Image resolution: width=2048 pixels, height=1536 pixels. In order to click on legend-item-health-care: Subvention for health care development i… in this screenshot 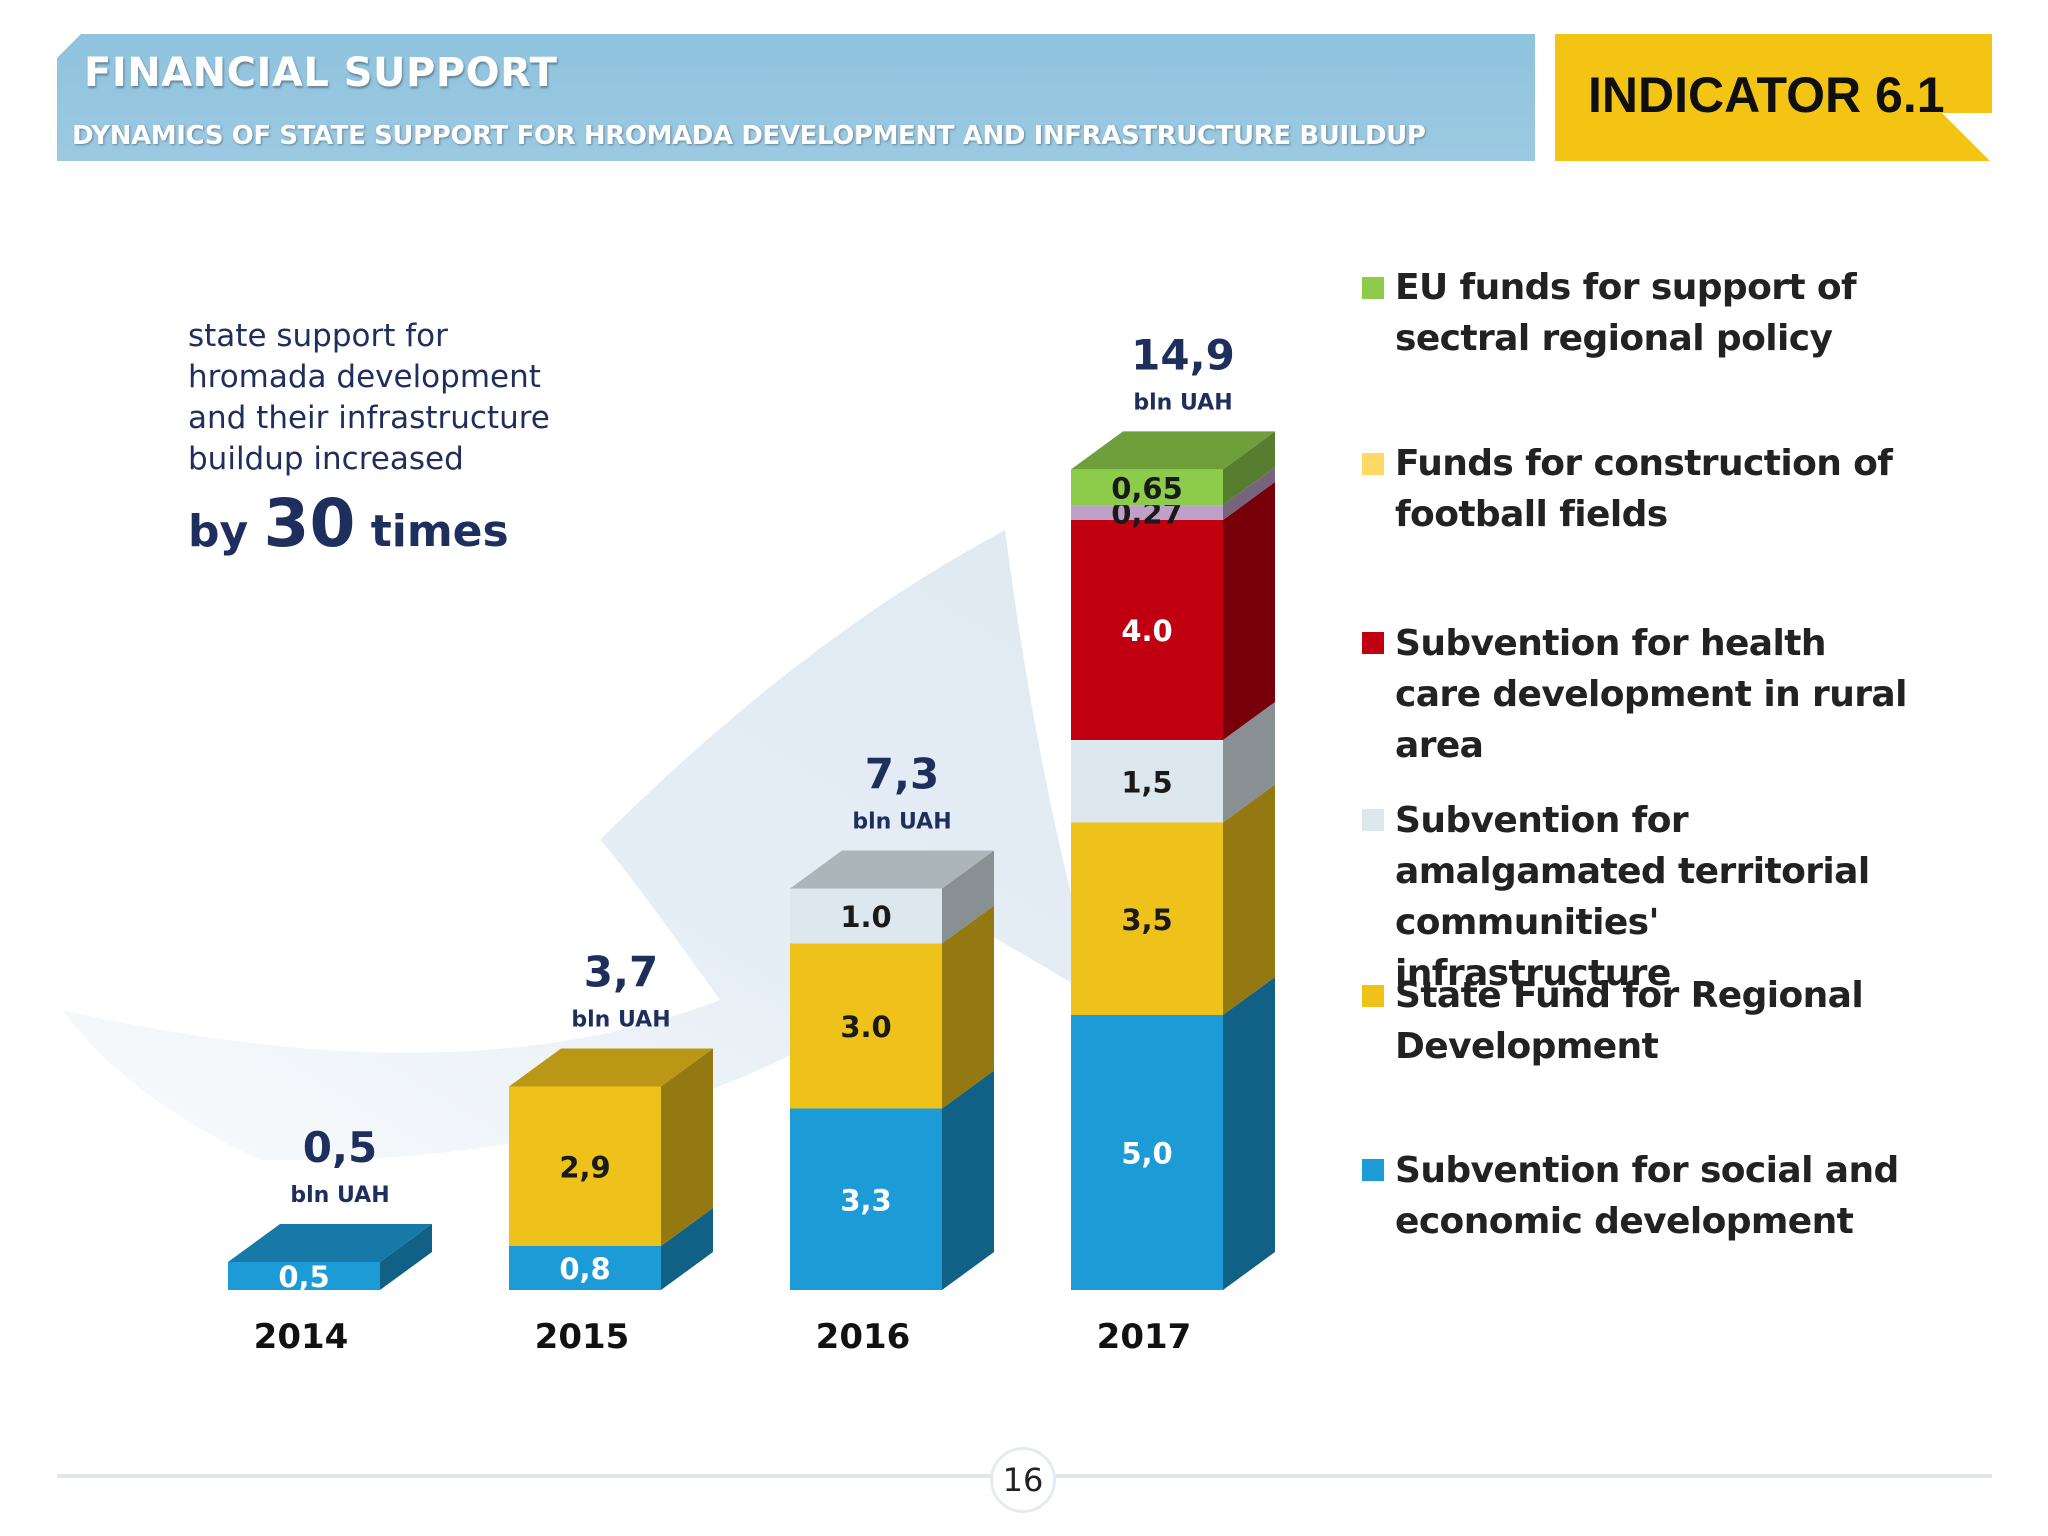, I will do `click(1651, 694)`.